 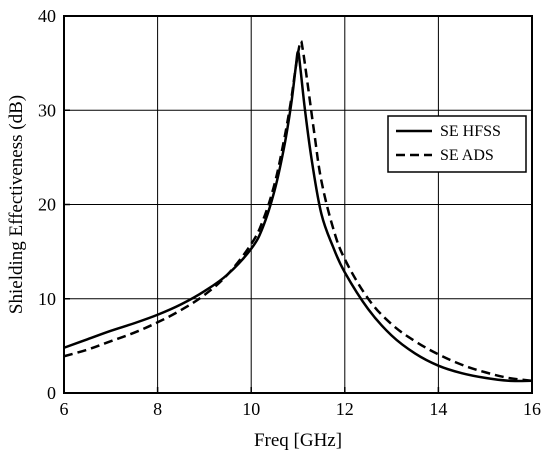 I want to click on legend-label-se-ads: SE ADS, so click(x=467, y=155).